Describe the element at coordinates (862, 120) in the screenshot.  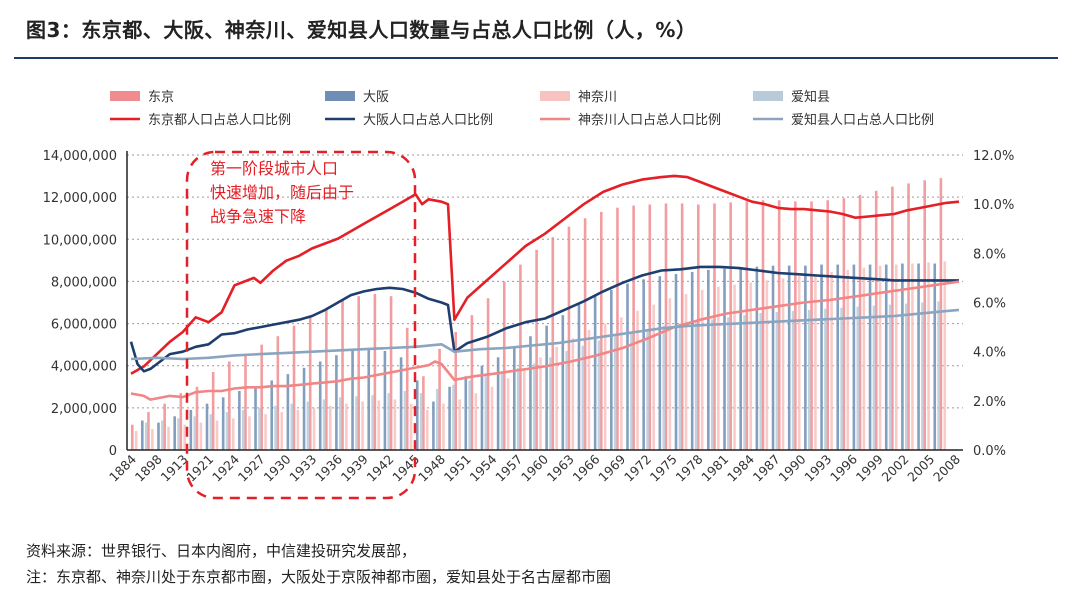
I see `legend-label-aichi_line: 爱知县人口占总人口比例` at that location.